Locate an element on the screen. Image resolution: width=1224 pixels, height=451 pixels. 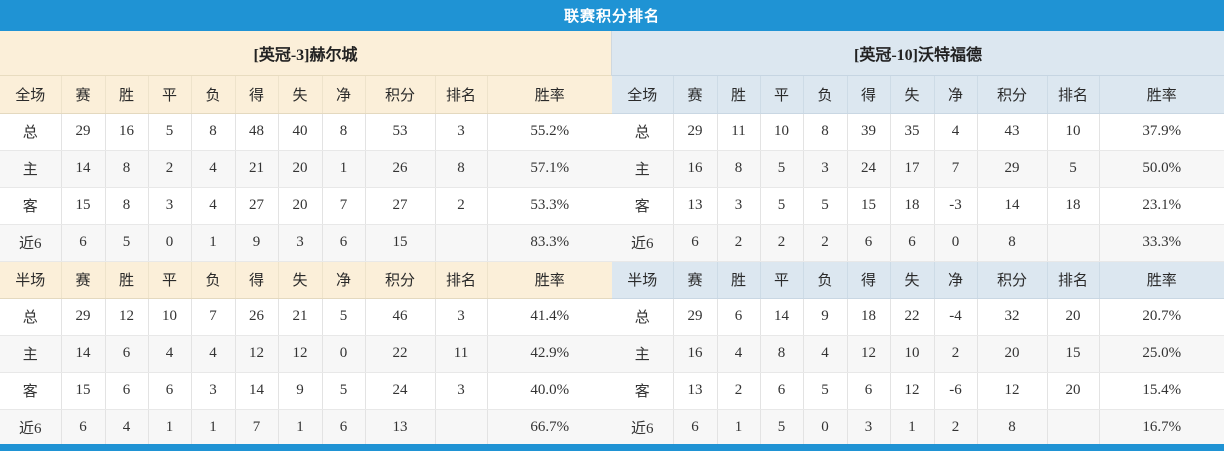
cell-goal-diff: -4 is located at coordinates (956, 317).